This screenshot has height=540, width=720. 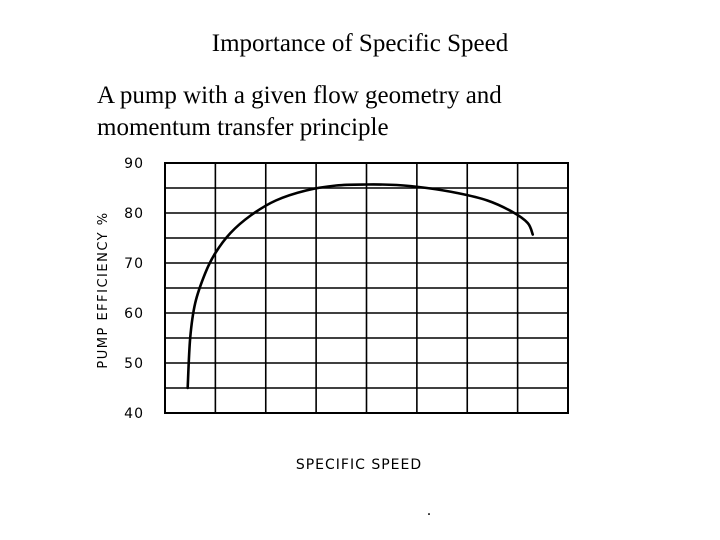 What do you see at coordinates (299, 95) in the screenshot?
I see `body-line-1: A pump with a given flow geometry and` at bounding box center [299, 95].